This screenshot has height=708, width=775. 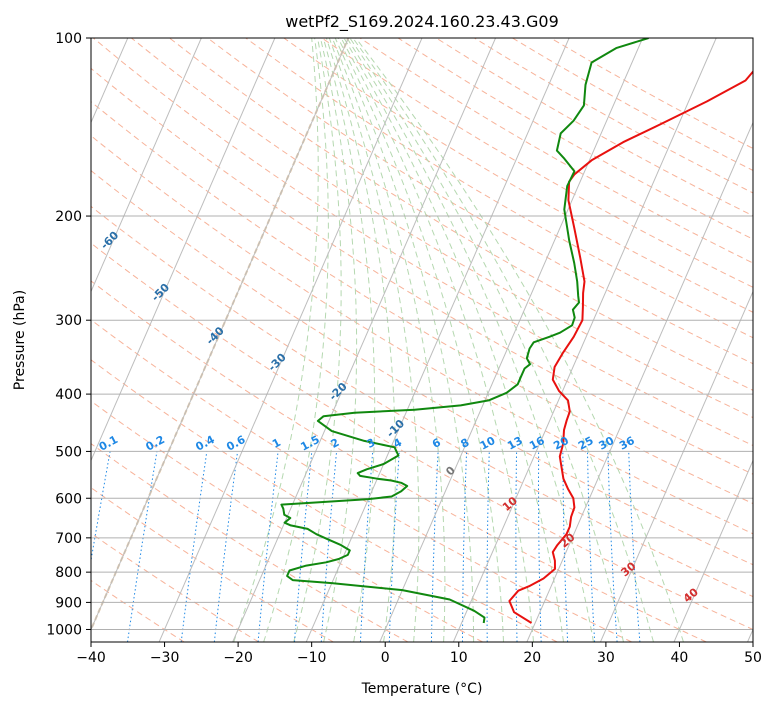 What do you see at coordinates (335, 443) in the screenshot?
I see `mixing-ratio-label: 2` at bounding box center [335, 443].